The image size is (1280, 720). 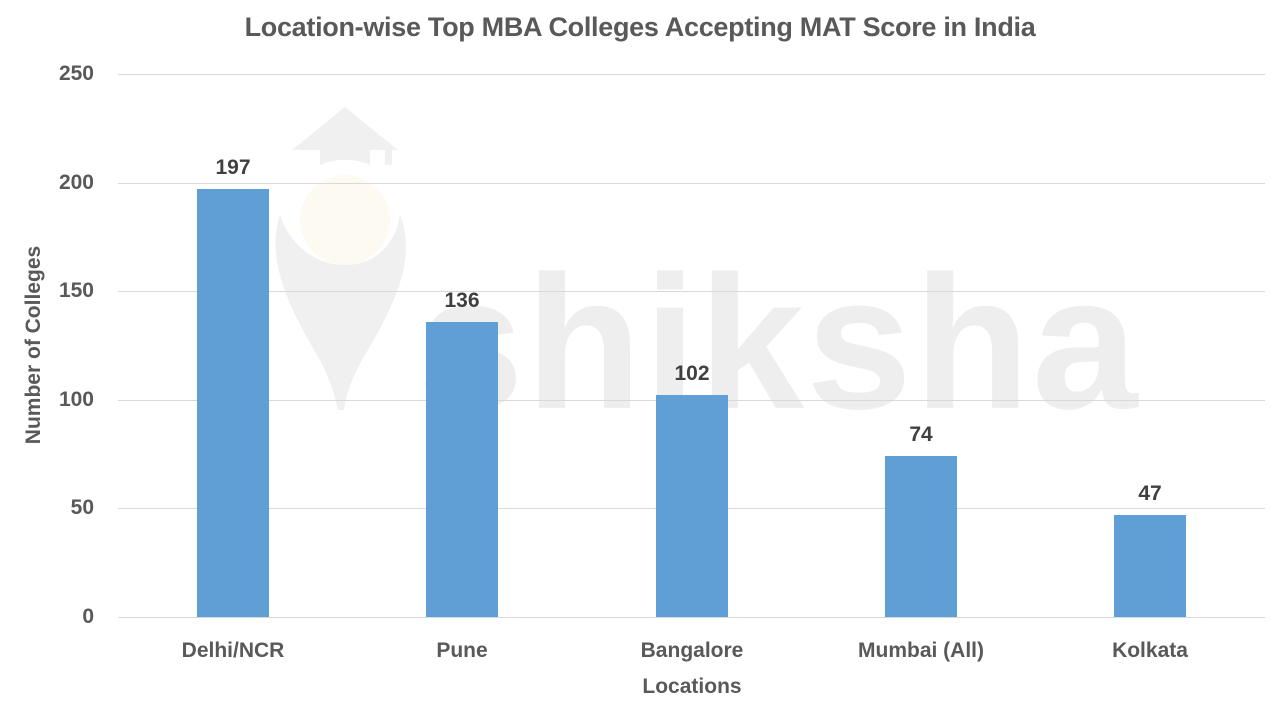 I want to click on x-tick-label: Mumbai (All), so click(x=921, y=650).